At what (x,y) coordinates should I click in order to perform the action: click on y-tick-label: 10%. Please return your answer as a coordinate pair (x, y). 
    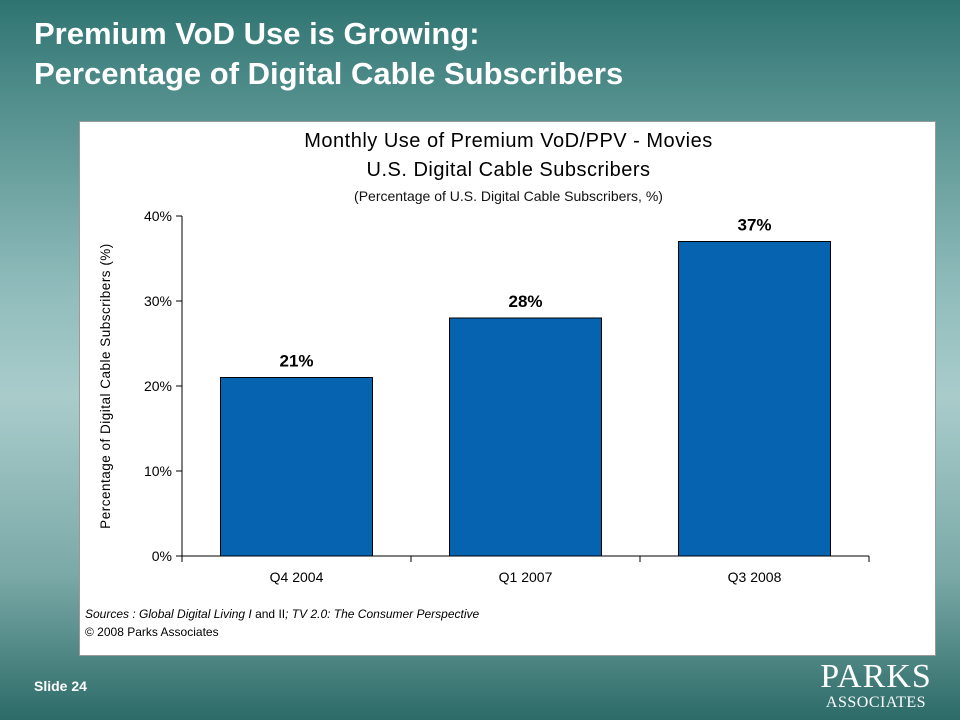
    Looking at the image, I should click on (158, 471).